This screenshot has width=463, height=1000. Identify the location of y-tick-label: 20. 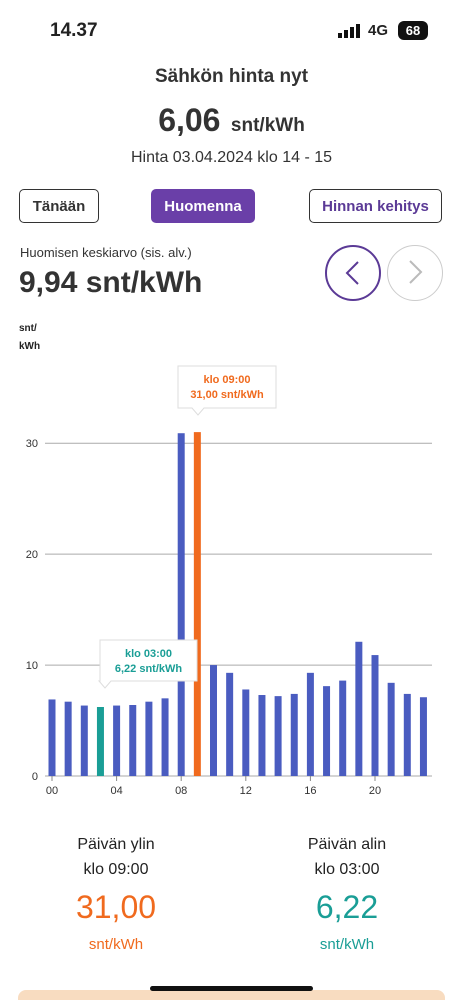
(32, 555).